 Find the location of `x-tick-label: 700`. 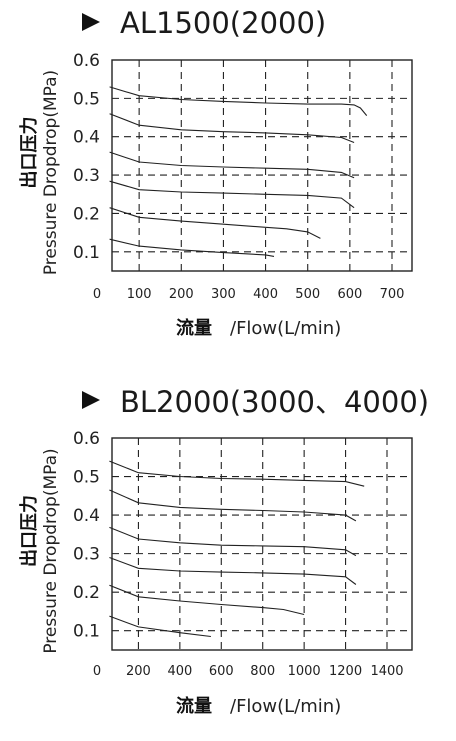

x-tick-label: 700 is located at coordinates (392, 294).